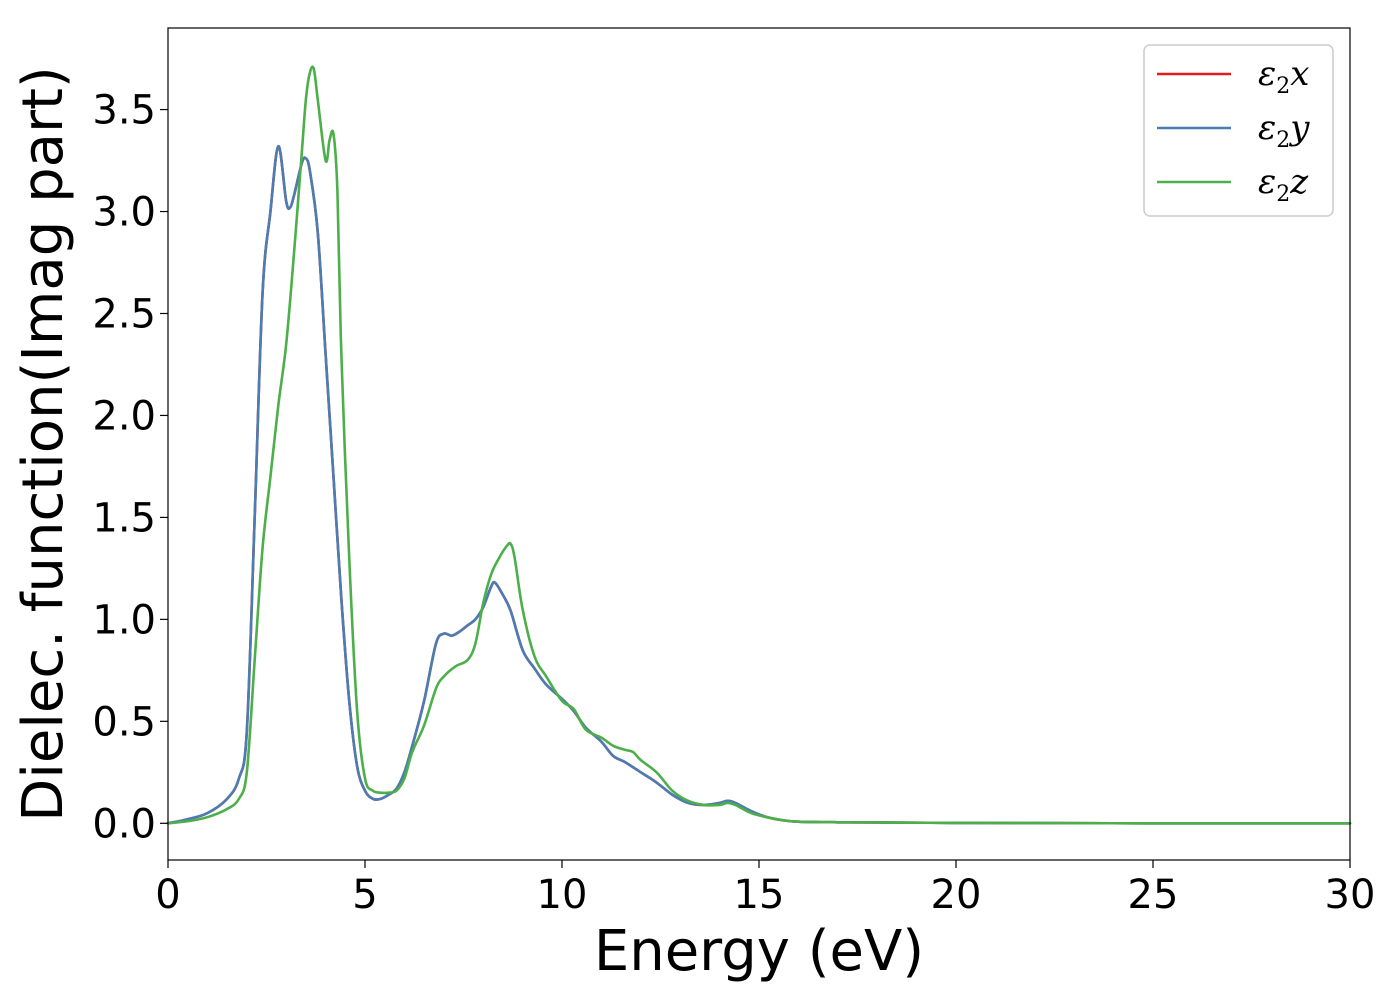  What do you see at coordinates (1153, 895) in the screenshot?
I see `x-tick-label: 25` at bounding box center [1153, 895].